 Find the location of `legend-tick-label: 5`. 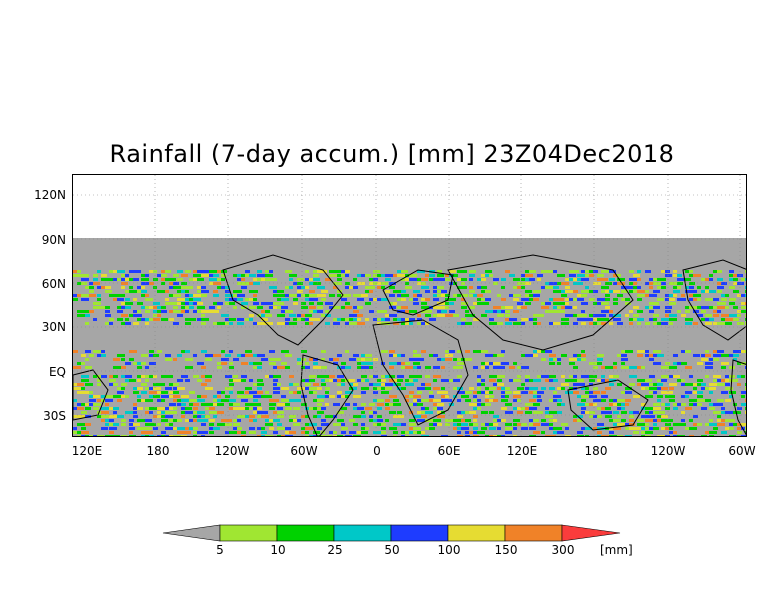

legend-tick-label: 5 is located at coordinates (220, 550).